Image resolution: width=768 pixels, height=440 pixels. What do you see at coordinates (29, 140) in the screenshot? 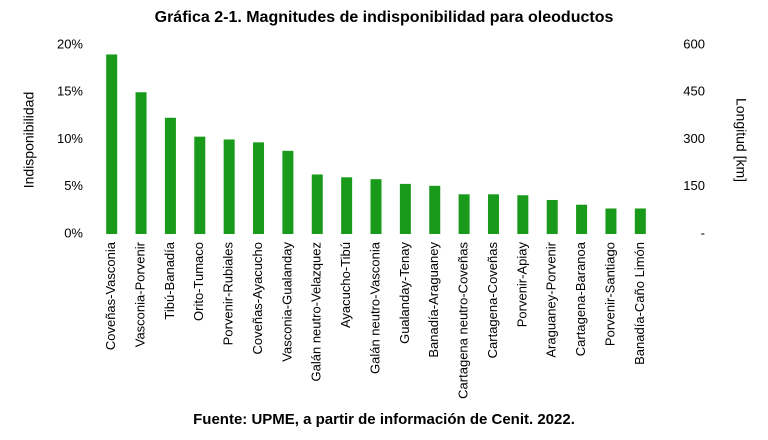
I see `y-axis-label: Indisponibilidad` at bounding box center [29, 140].